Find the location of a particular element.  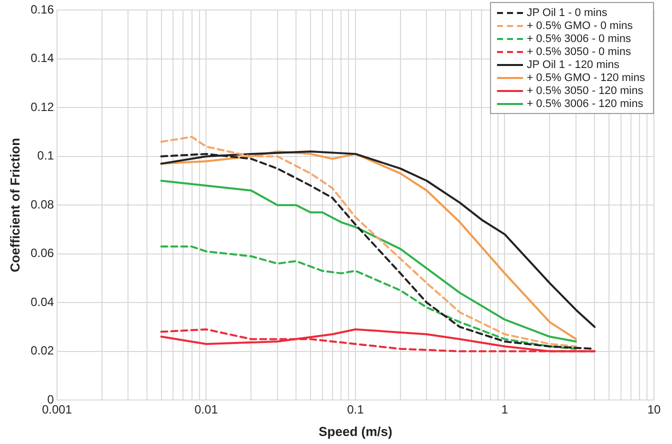

legend-label: + 0.5% GMO - 0 mins is located at coordinates (579, 26).